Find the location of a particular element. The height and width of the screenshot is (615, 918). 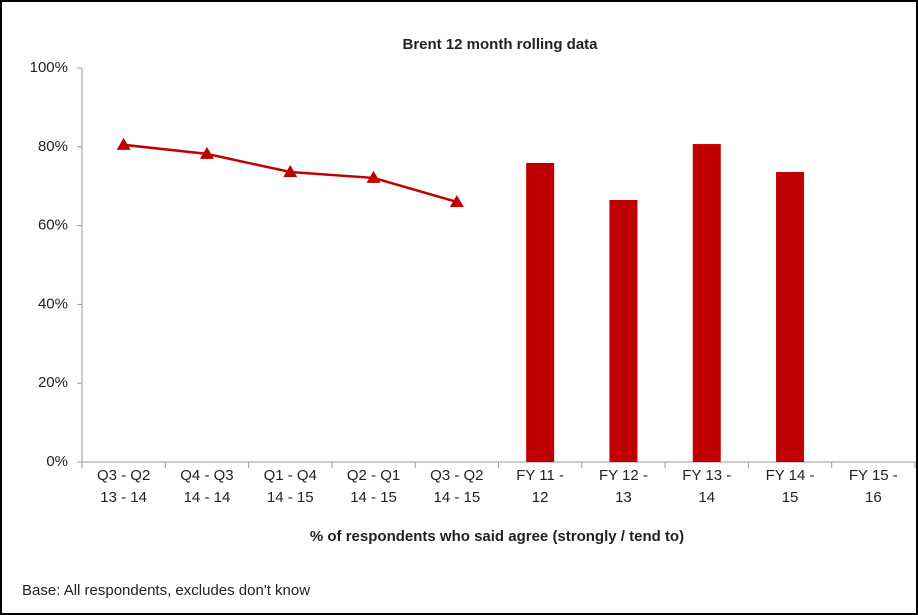

x-tick-label: FY 13 -14 is located at coordinates (706, 486).